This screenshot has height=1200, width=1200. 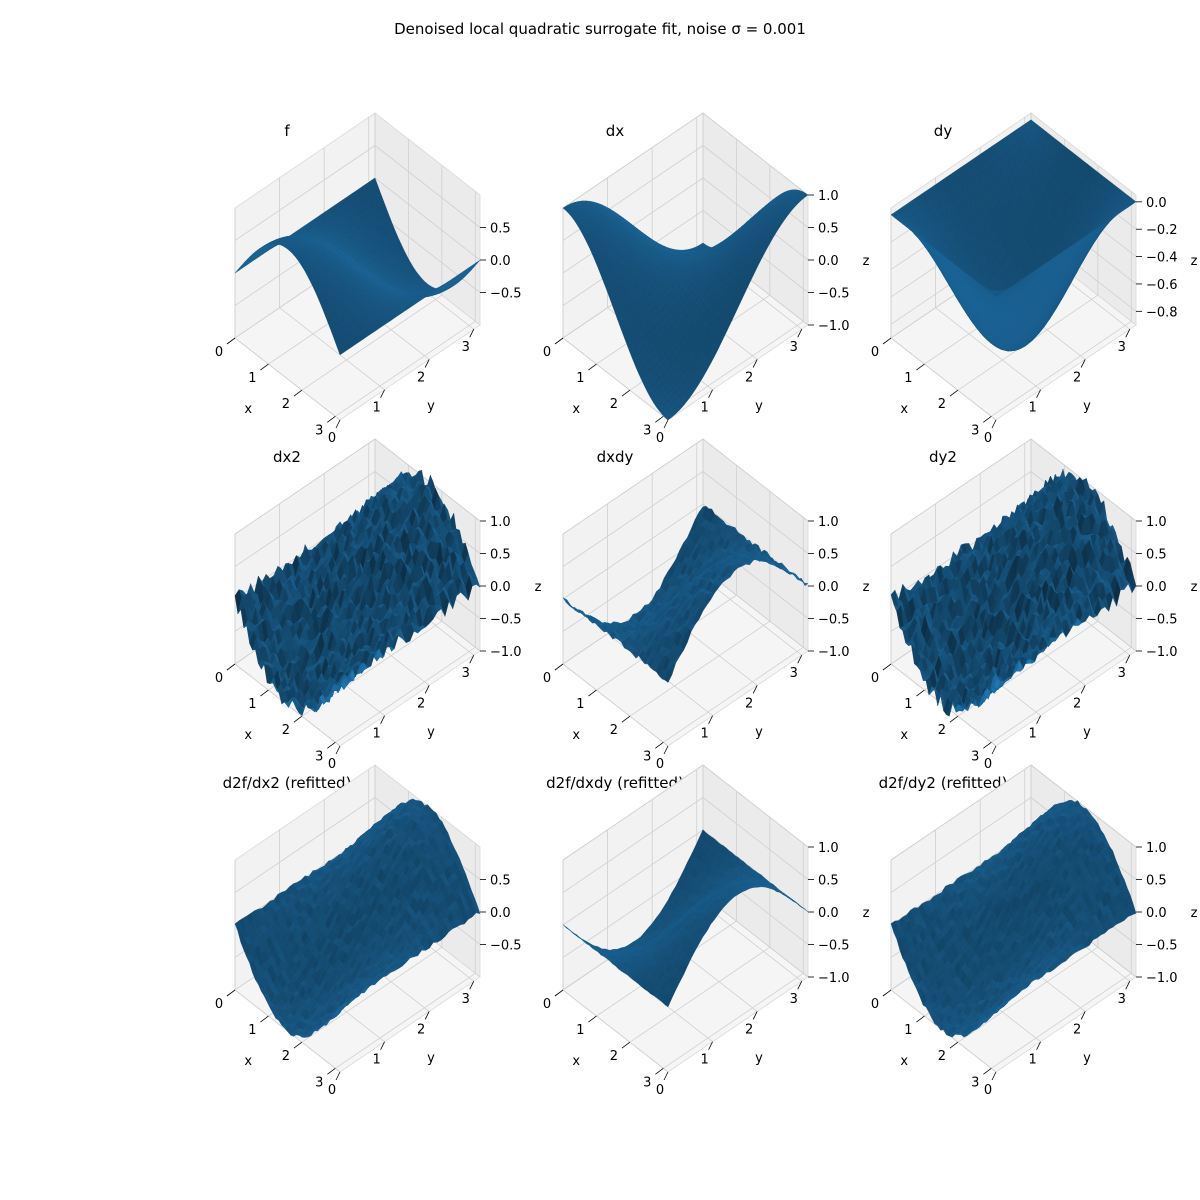 I want to click on subplot-f: f 0 1 2 3 0 1 2 3 0.5 0.0 −0.5 x y, so click(x=322, y=279).